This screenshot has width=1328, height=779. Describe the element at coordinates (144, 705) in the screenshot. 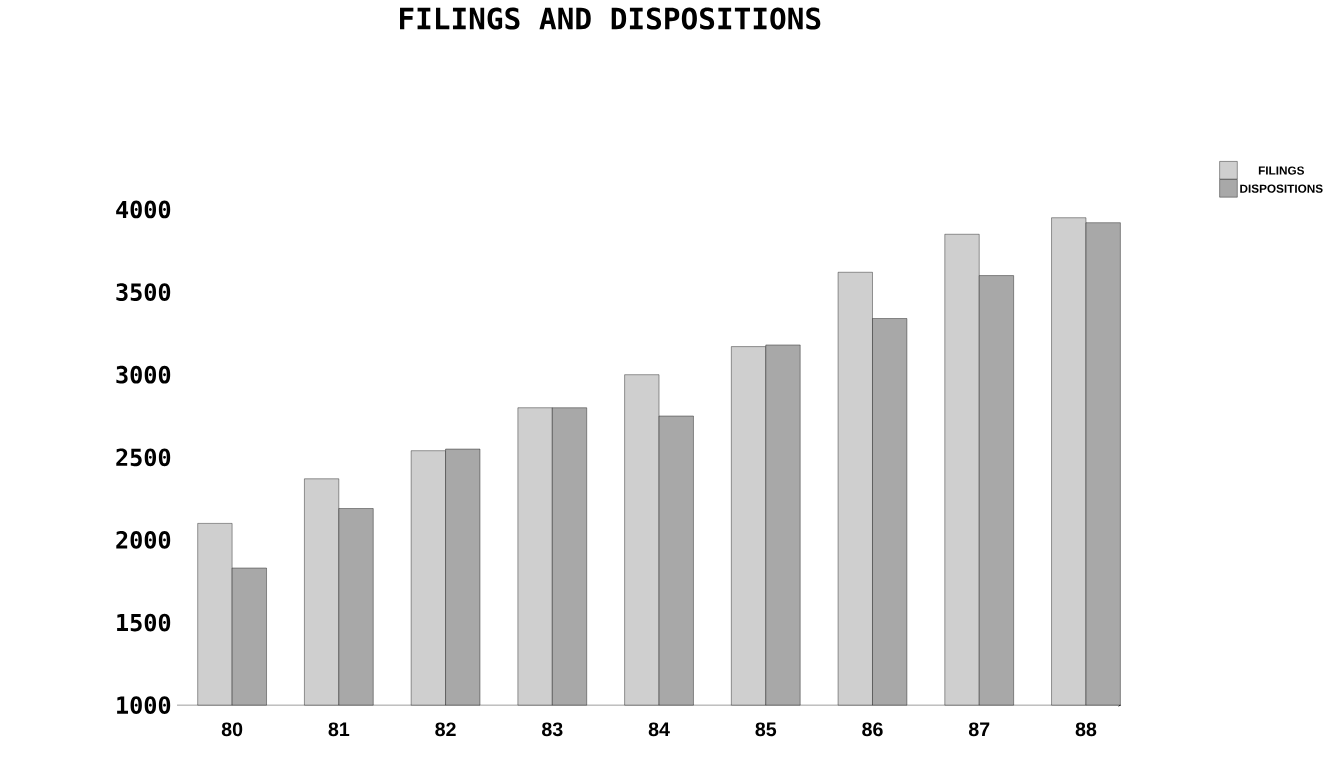

I see `y-tick-label: 1000` at that location.